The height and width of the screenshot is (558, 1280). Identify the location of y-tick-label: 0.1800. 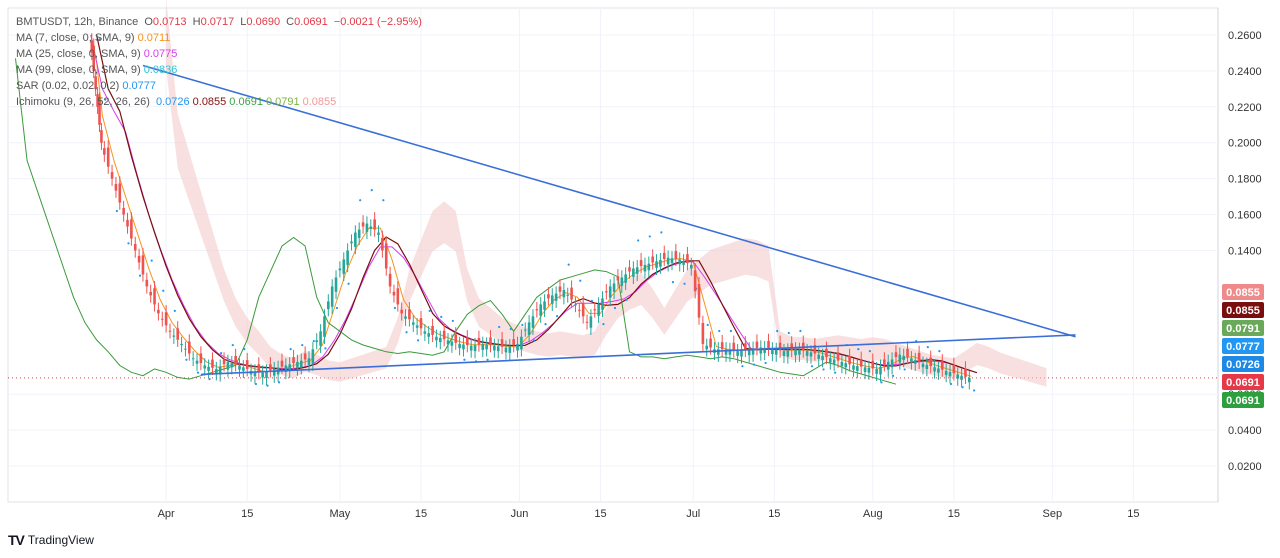
(1245, 180).